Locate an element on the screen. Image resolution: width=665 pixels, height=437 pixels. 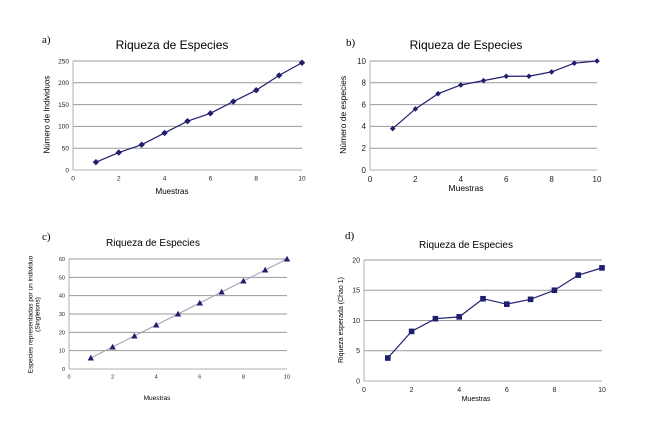
y-tick-label: 8 is located at coordinates (364, 83).